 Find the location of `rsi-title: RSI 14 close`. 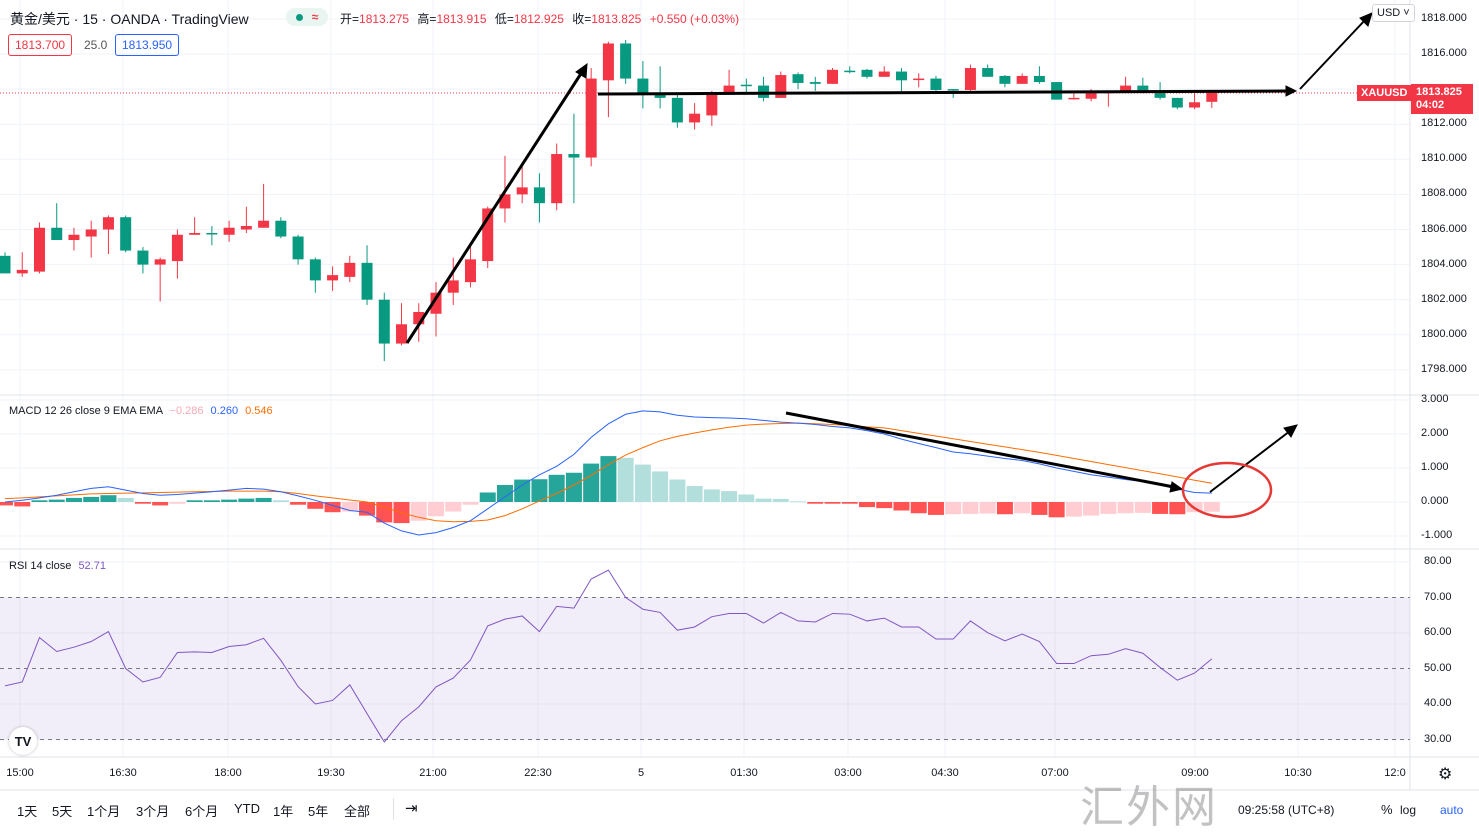

rsi-title: RSI 14 close is located at coordinates (40, 566).